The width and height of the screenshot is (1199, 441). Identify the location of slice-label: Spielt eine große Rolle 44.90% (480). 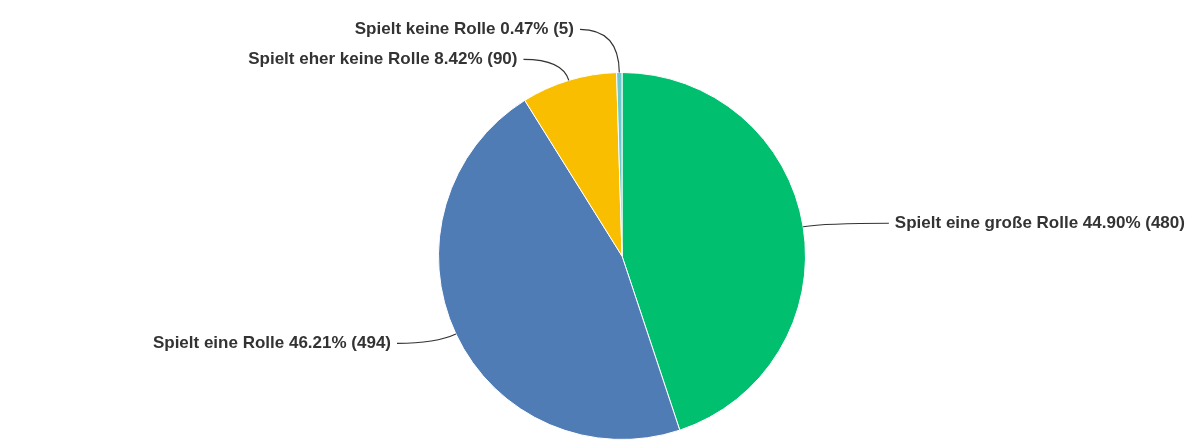
(1039, 222).